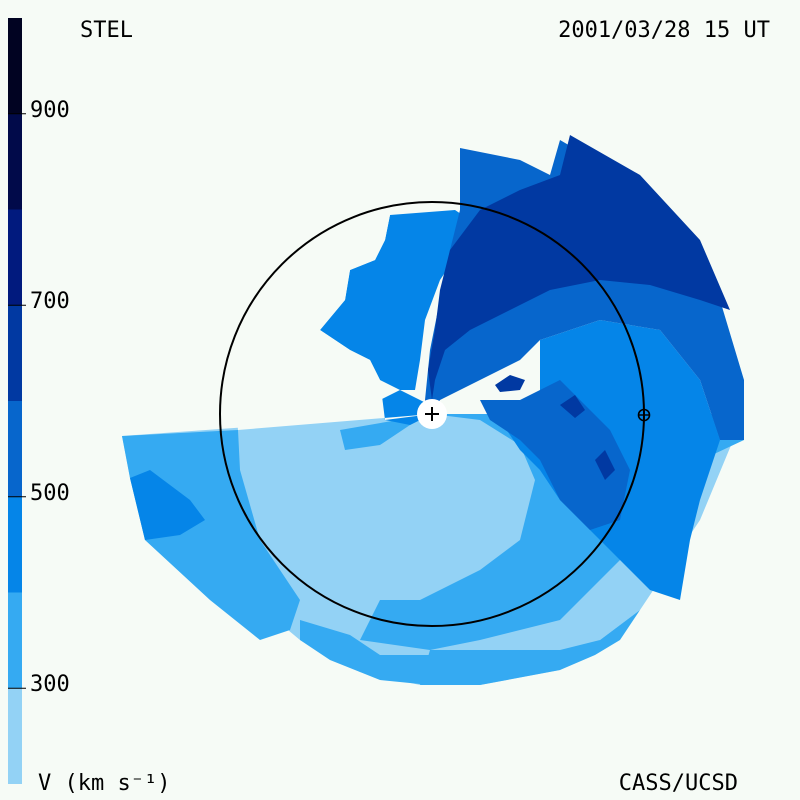 The width and height of the screenshot is (800, 800). Describe the element at coordinates (50, 685) in the screenshot. I see `colorbar-tick-label: 300` at that location.